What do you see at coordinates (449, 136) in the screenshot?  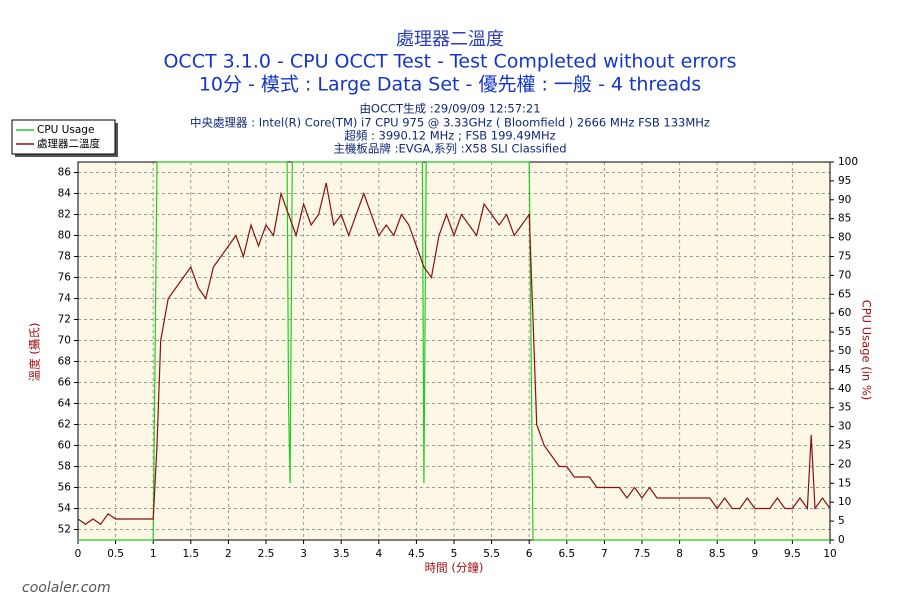 I see `info-line: 超頻 : 3990.12 MHz ; FSB 199.49MHz` at bounding box center [449, 136].